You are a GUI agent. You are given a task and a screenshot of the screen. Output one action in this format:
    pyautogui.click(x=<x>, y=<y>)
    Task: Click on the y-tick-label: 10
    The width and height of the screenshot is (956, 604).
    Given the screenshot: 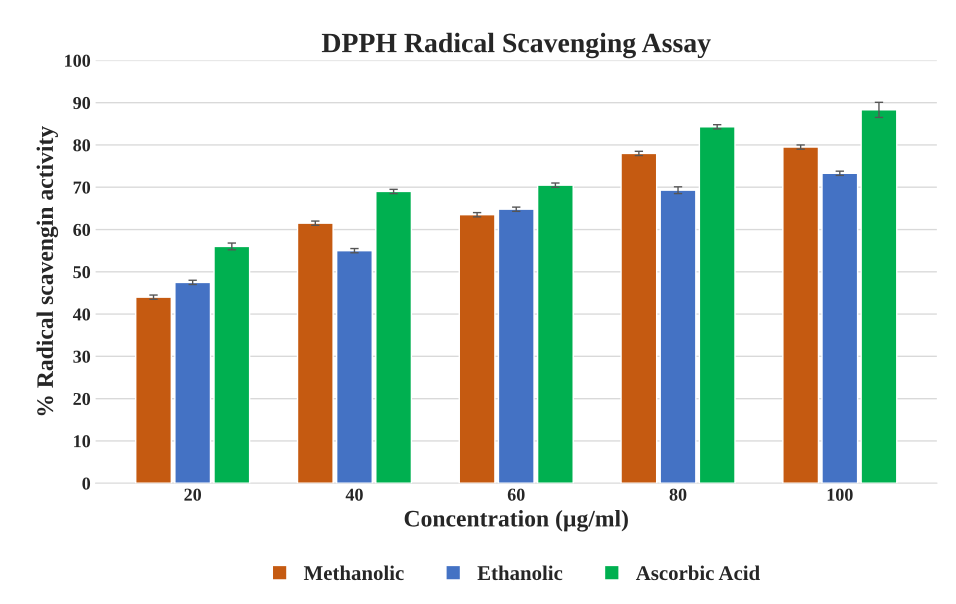 What is the action you would take?
    pyautogui.click(x=82, y=441)
    